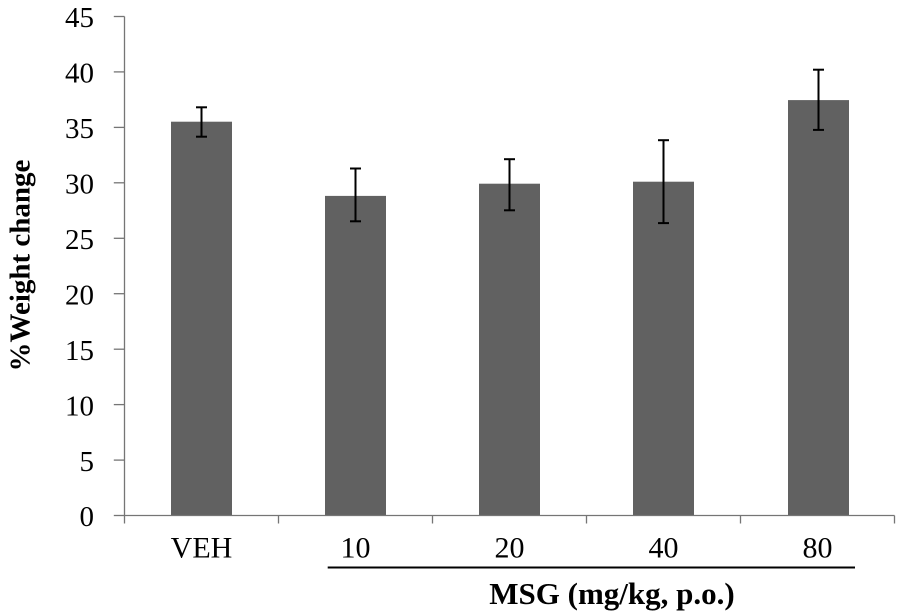 Image resolution: width=901 pixels, height=615 pixels. What do you see at coordinates (87, 517) in the screenshot?
I see `svg-text: 0` at bounding box center [87, 517].